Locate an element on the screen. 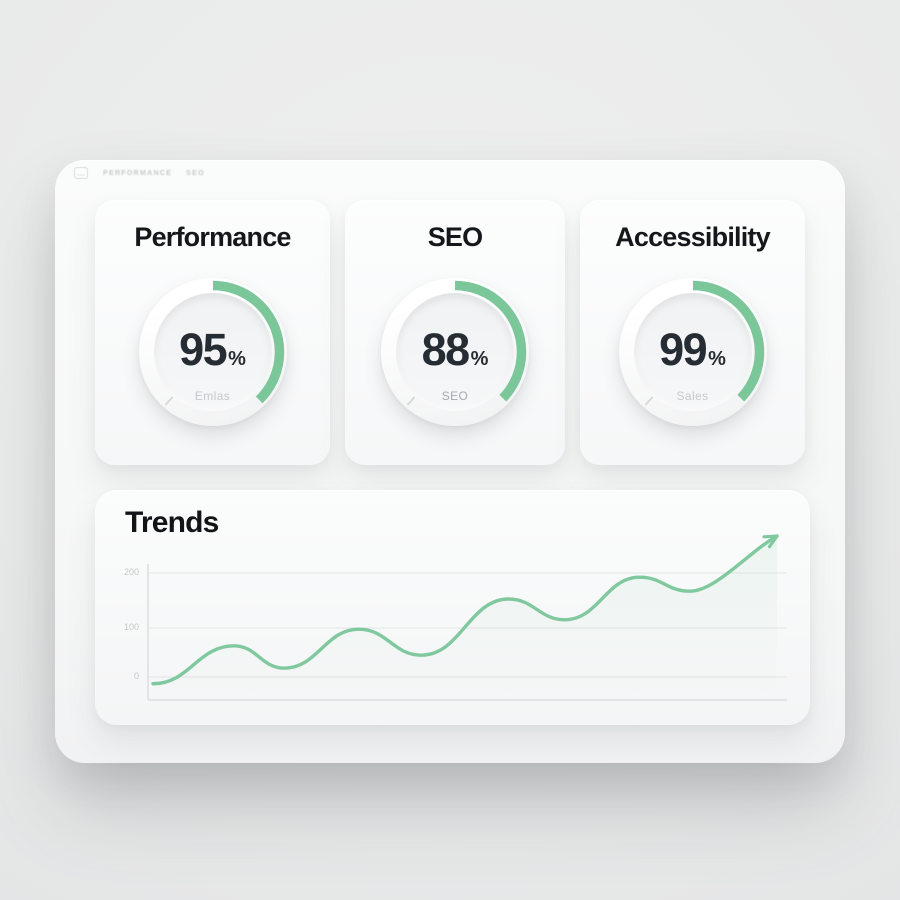  ghost-label-performance: PERFORMANCE is located at coordinates (138, 173).